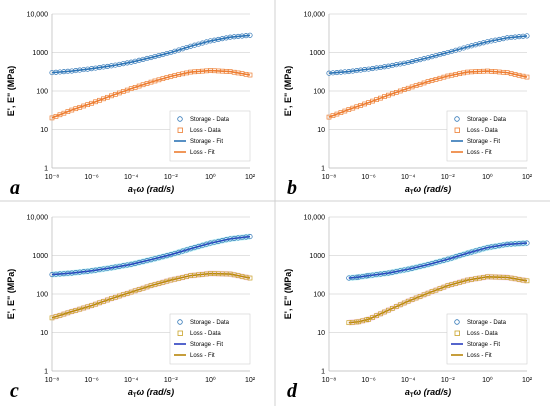 The width and height of the screenshot is (550, 406). Describe the element at coordinates (199, 333) in the screenshot. I see `legend-entry: Loss - Data` at that location.